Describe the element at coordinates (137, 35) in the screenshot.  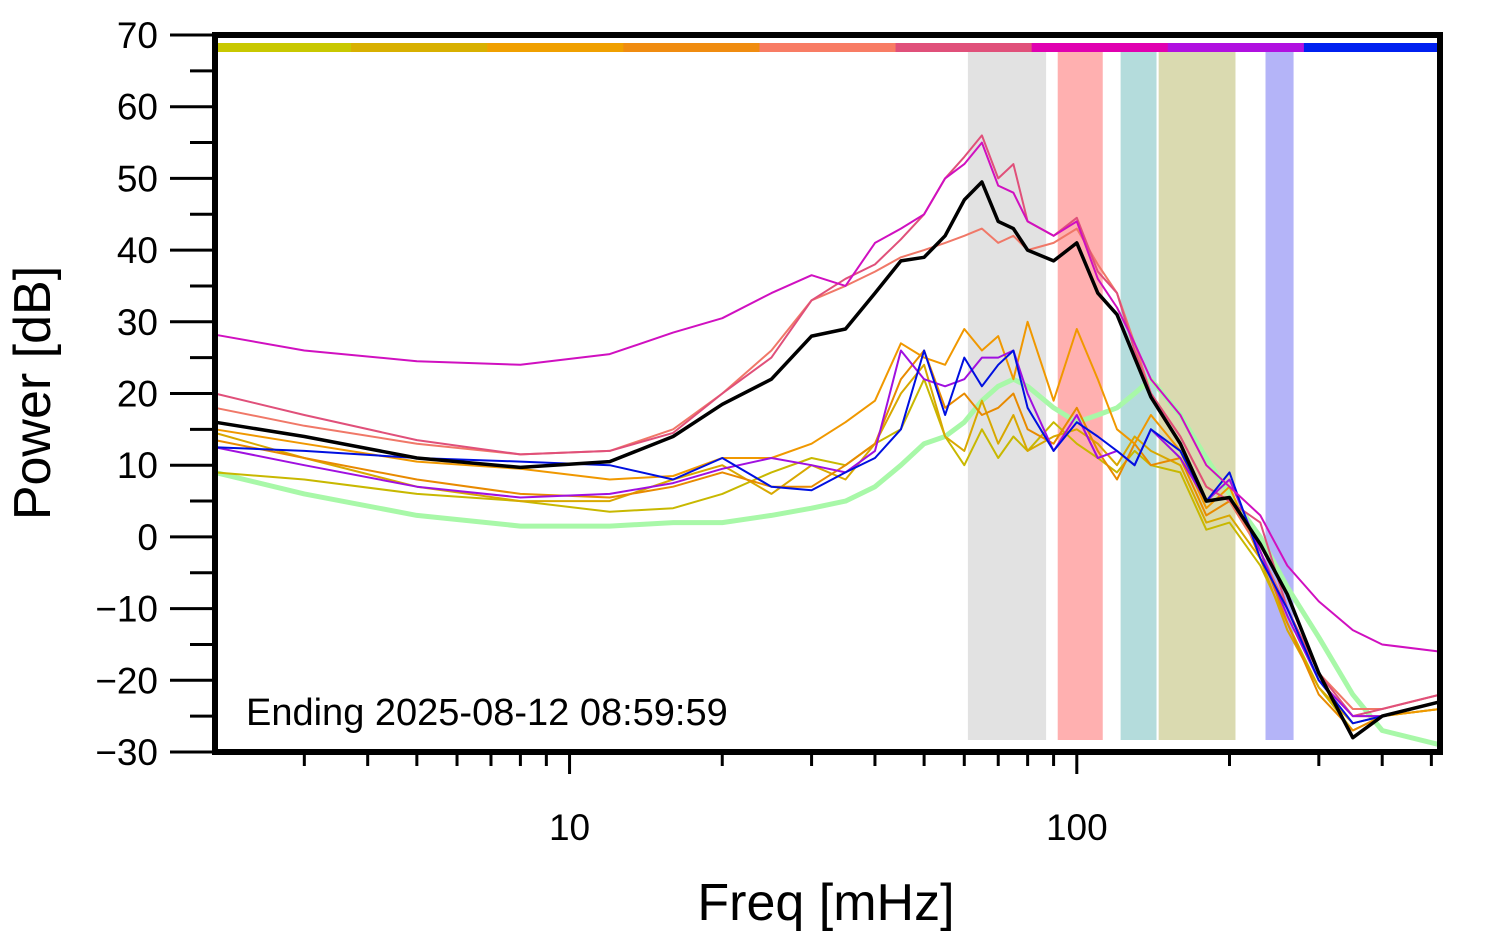
I see `y-tick-label: 70` at that location.